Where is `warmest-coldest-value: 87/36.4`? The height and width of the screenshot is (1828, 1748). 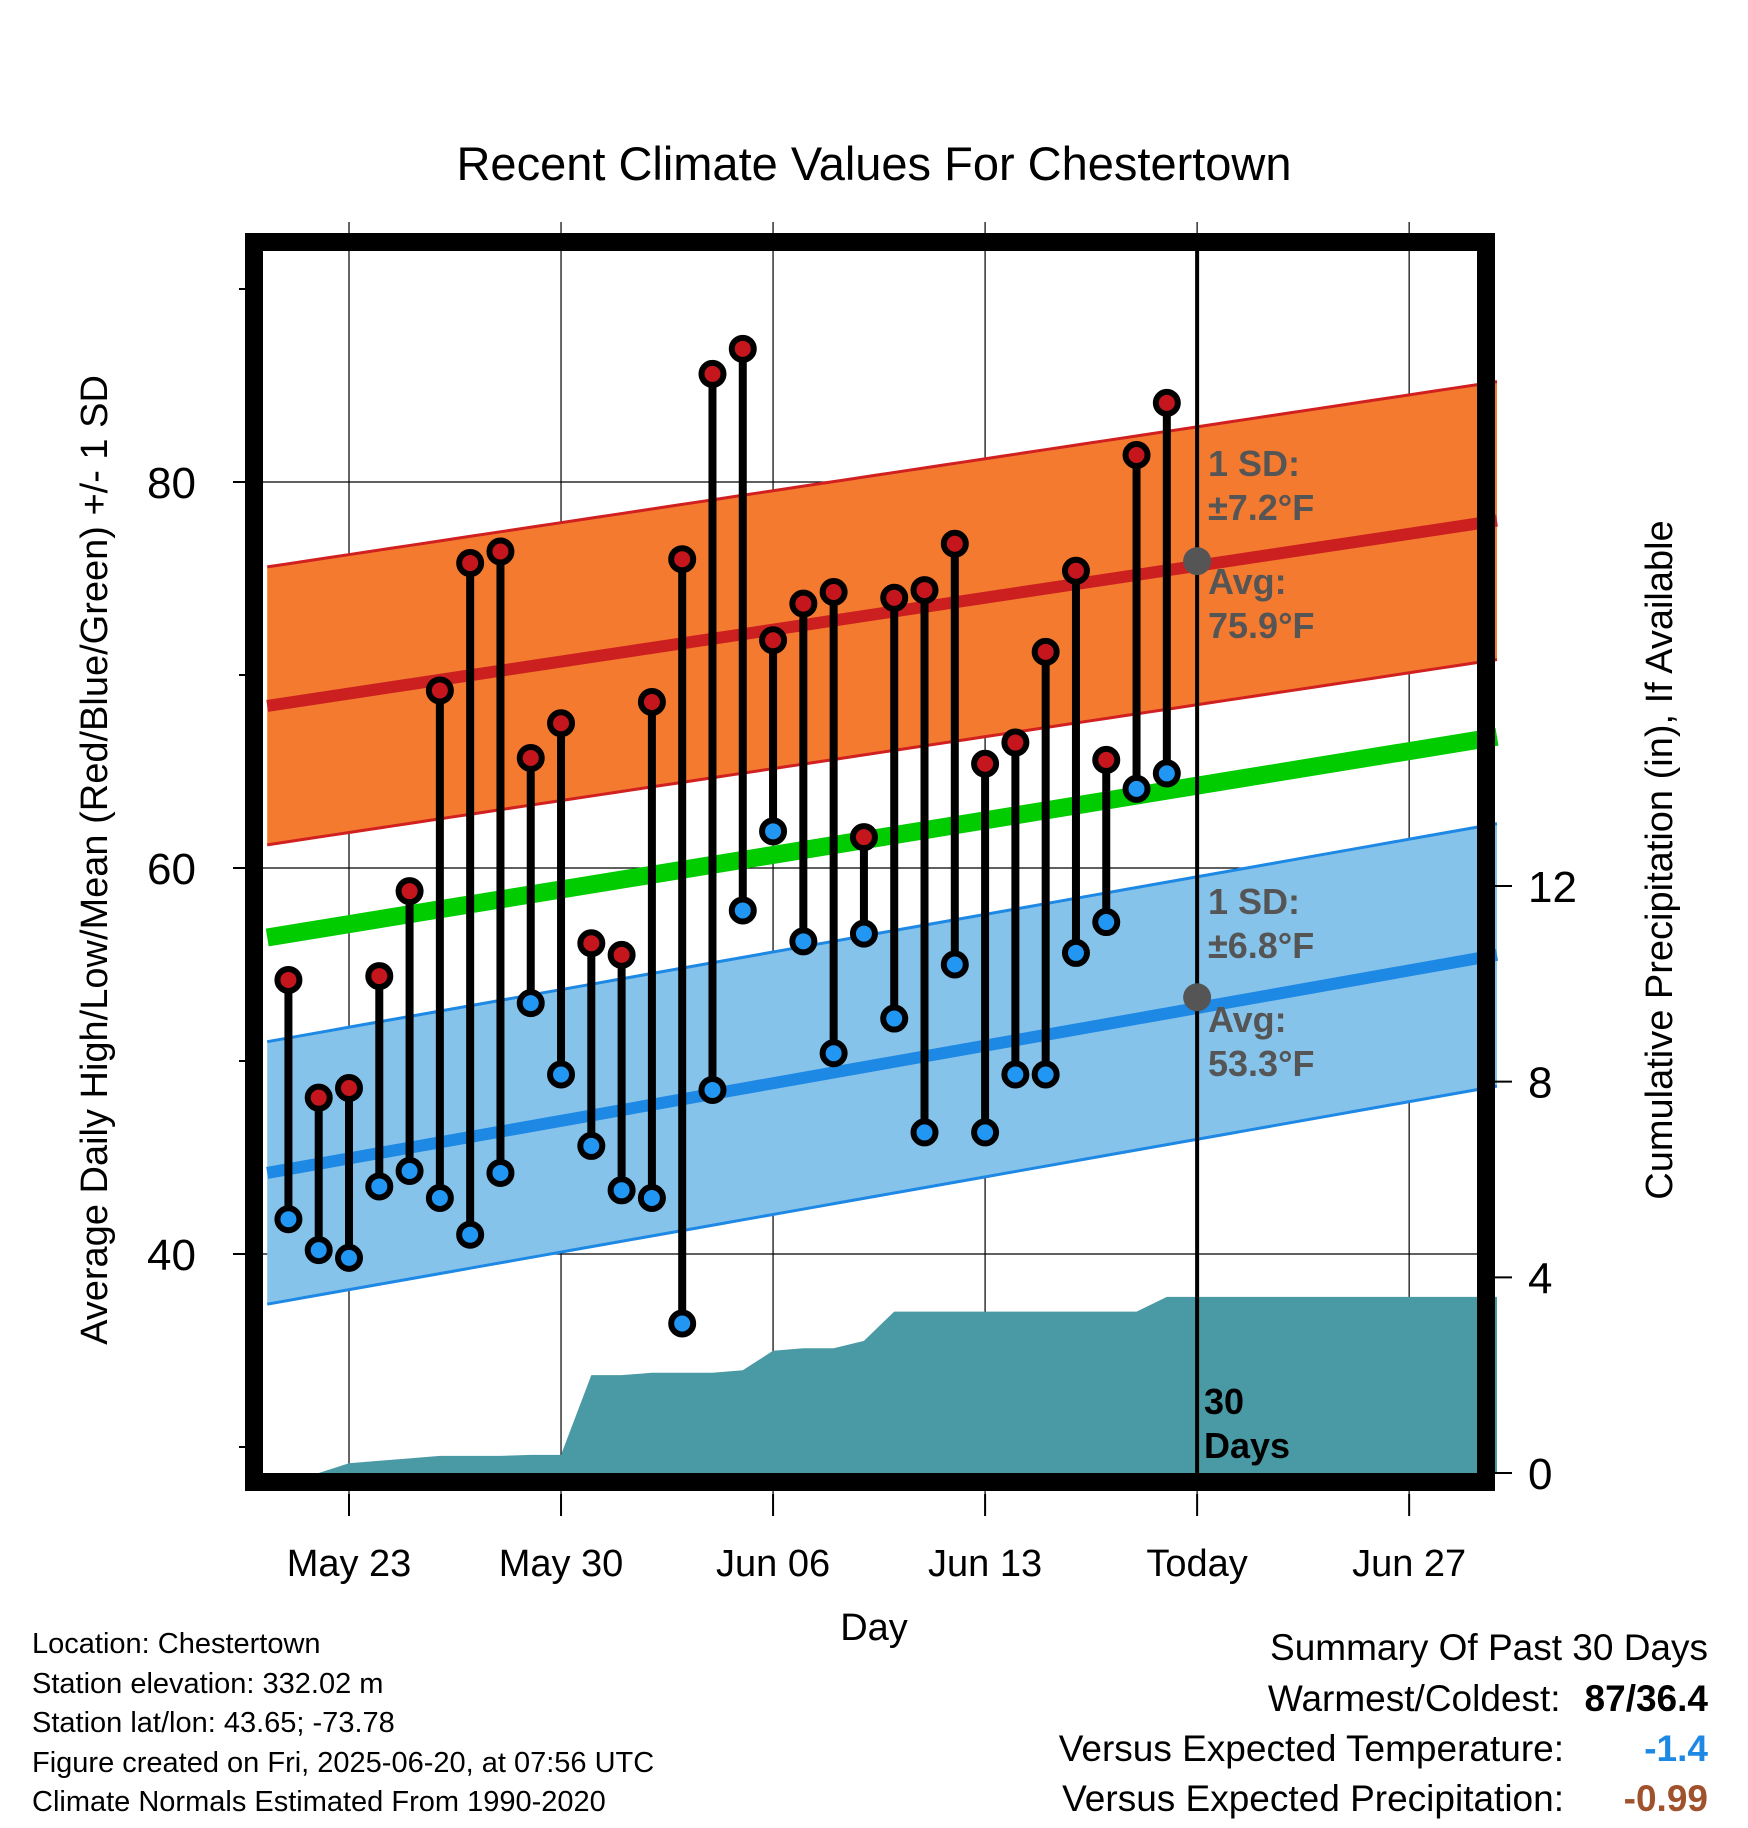 warmest-coldest-value: 87/36.4 is located at coordinates (1646, 1698).